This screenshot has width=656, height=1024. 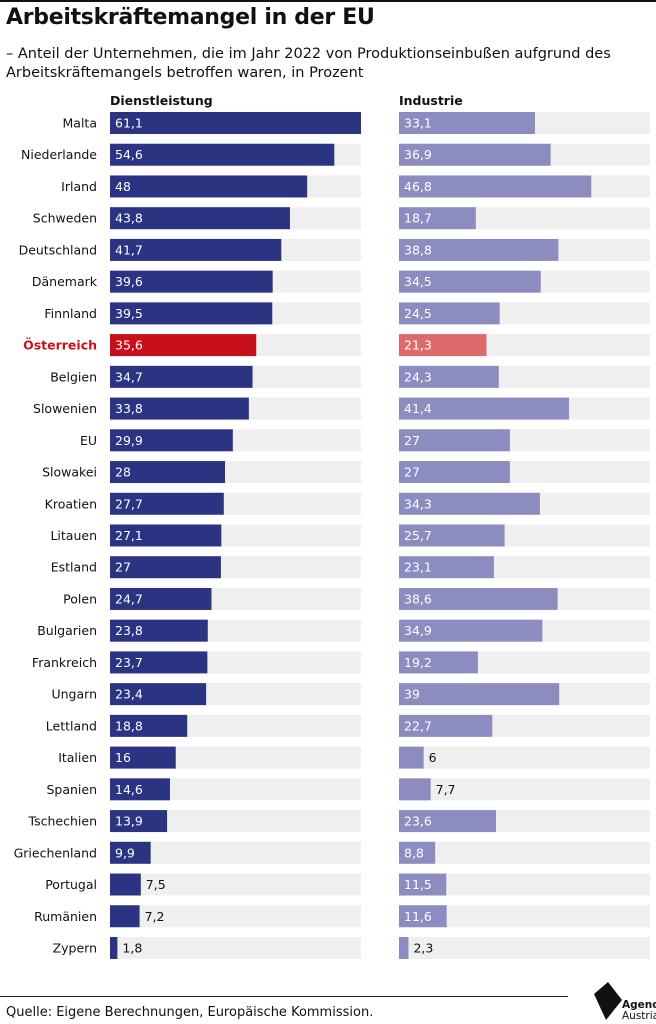 I want to click on bar-dienstleistung-tschechien, so click(x=139, y=821).